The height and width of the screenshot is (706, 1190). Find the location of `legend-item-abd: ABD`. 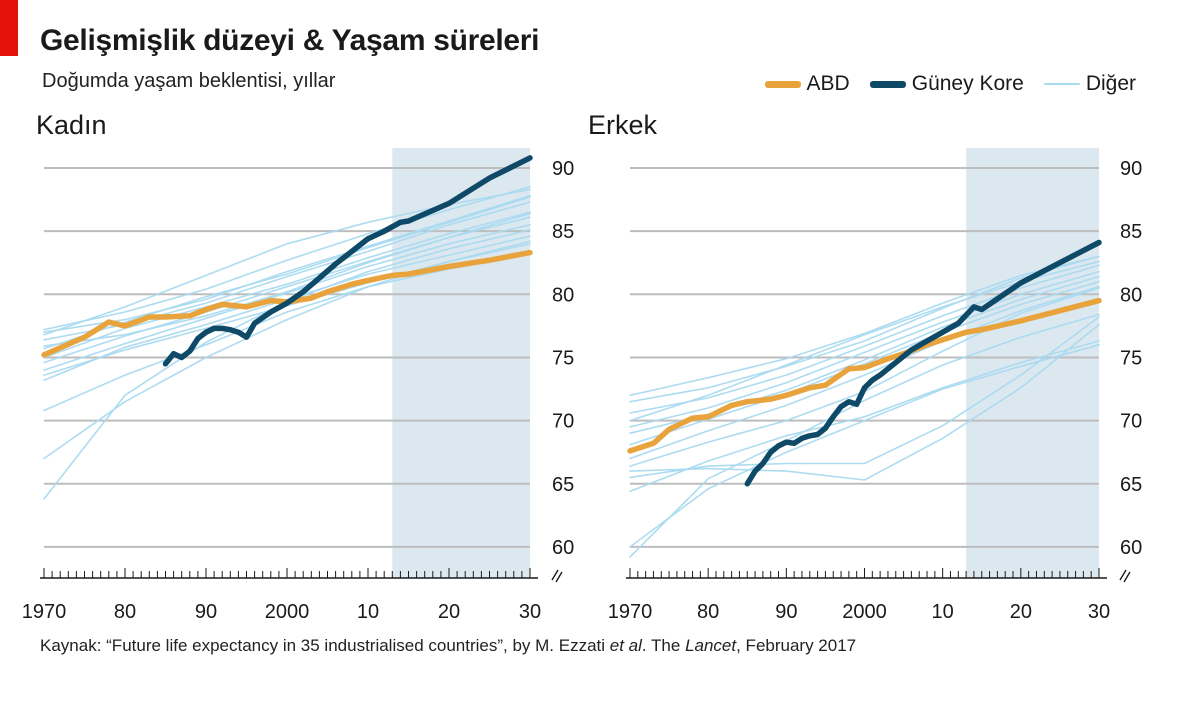

legend-item-abd: ABD is located at coordinates (807, 84).